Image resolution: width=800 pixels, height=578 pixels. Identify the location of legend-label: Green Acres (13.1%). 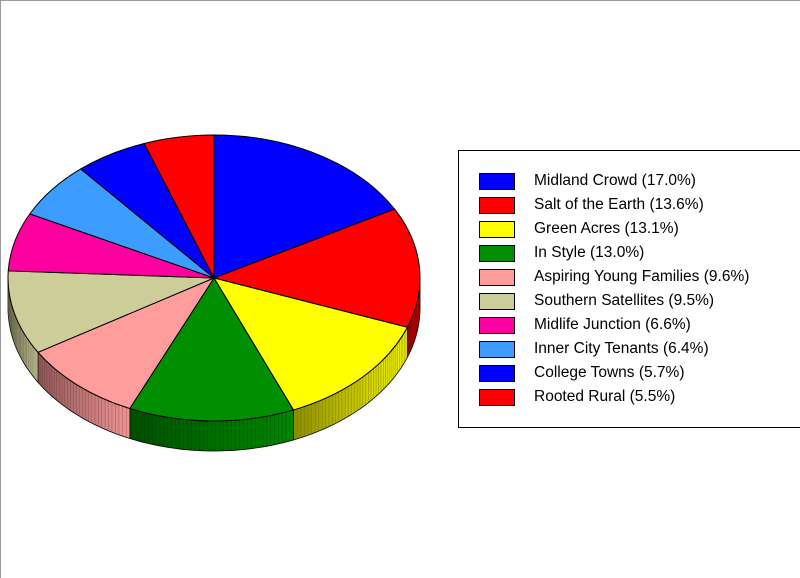
(606, 228).